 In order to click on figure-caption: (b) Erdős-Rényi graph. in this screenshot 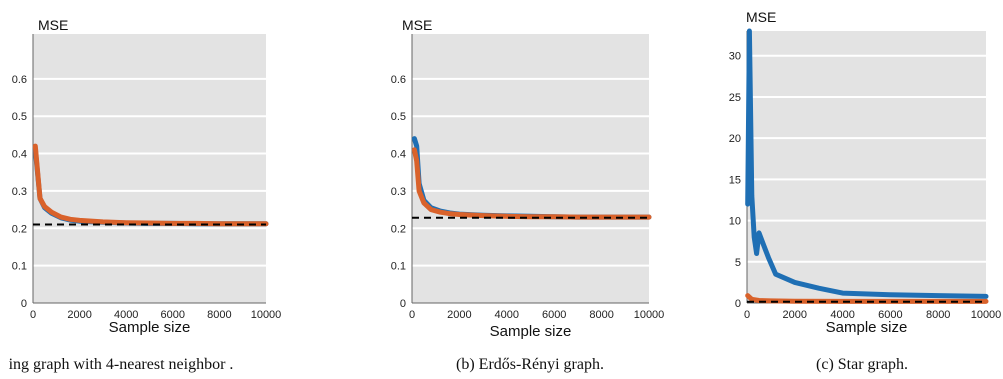, I will do `click(530, 364)`.